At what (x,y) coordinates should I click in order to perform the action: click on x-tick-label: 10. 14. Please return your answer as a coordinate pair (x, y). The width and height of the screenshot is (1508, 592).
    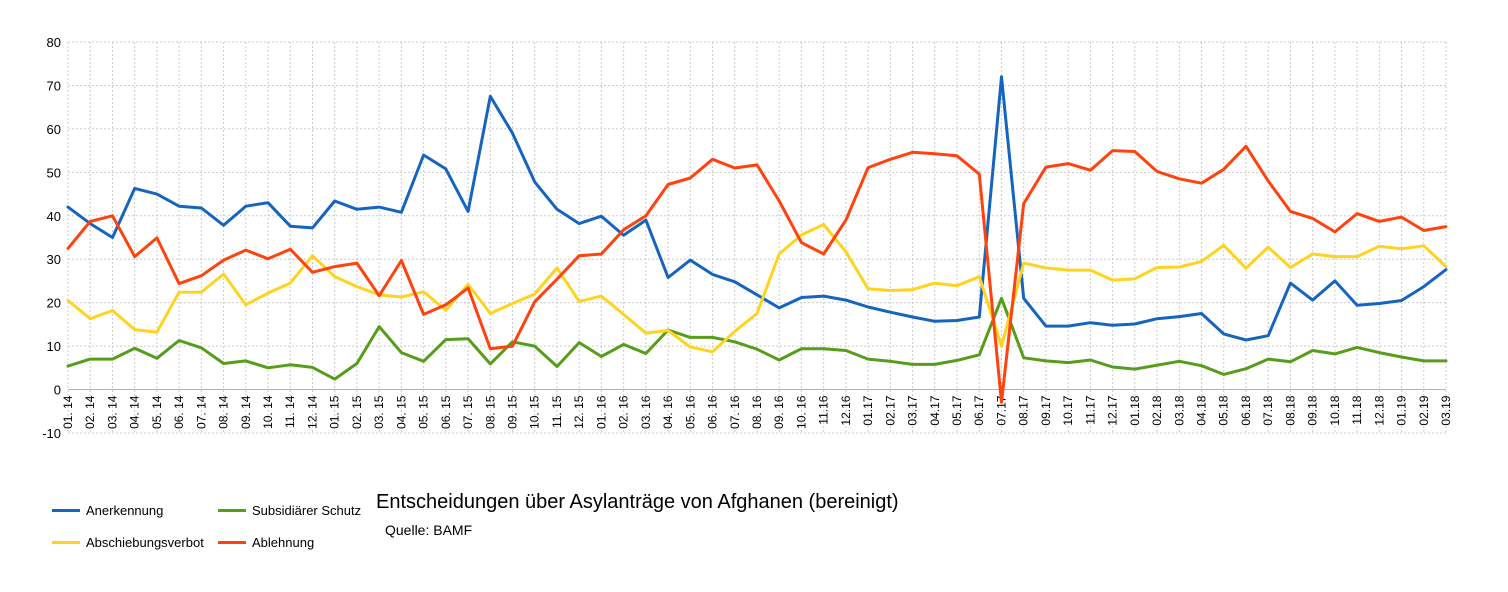
    Looking at the image, I should click on (268, 412).